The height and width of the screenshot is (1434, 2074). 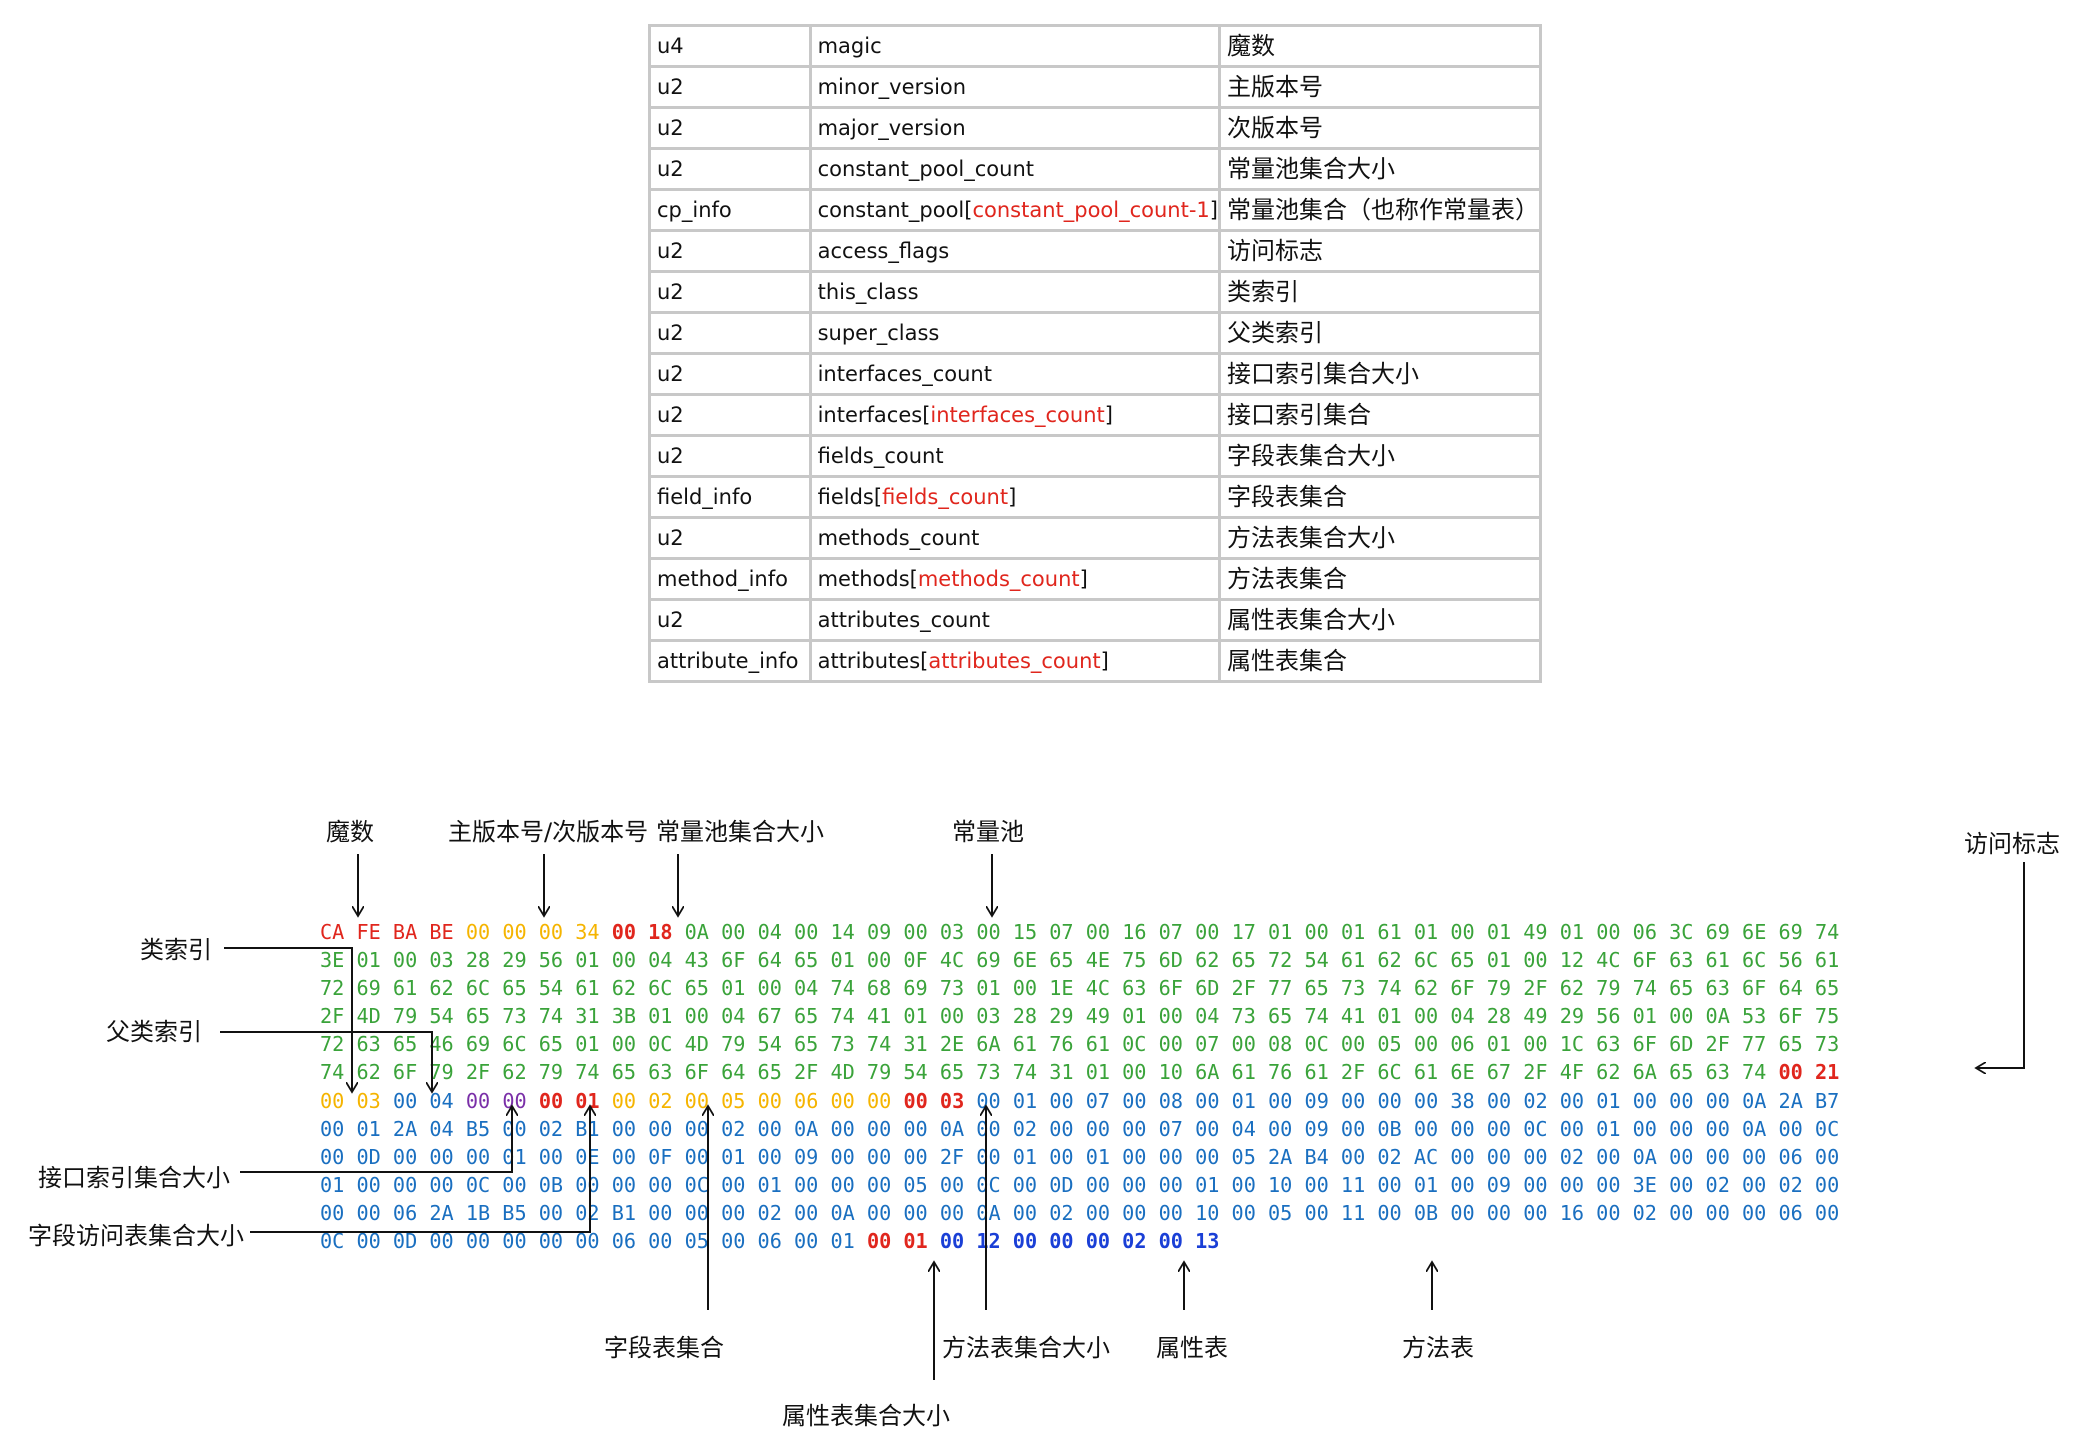 I want to click on hex-bytes: 00 18, so click(x=642, y=932).